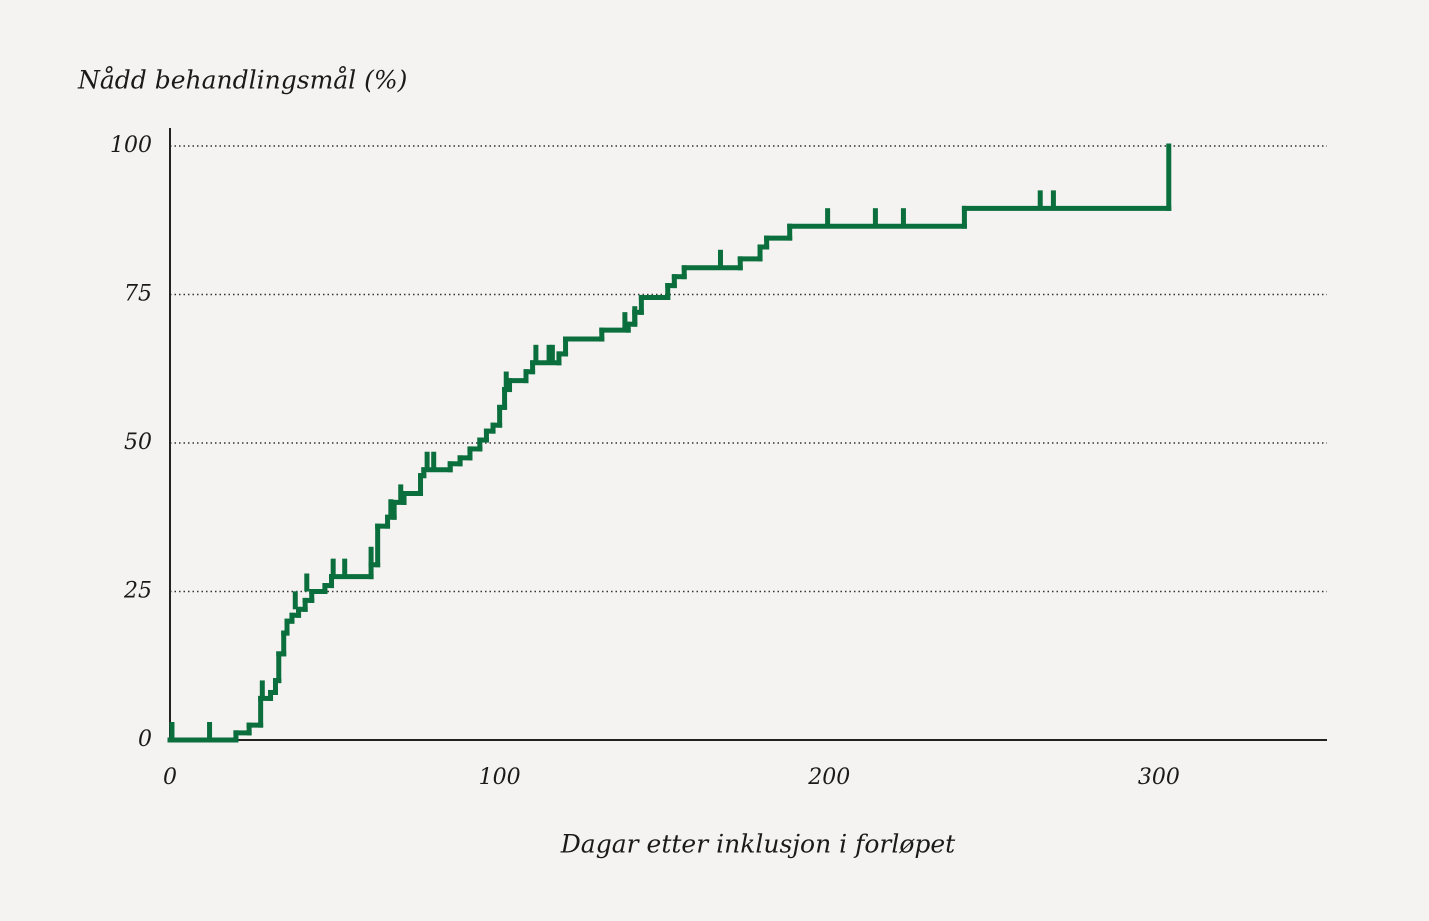  Describe the element at coordinates (137, 591) in the screenshot. I see `y-tick-label: 25` at that location.